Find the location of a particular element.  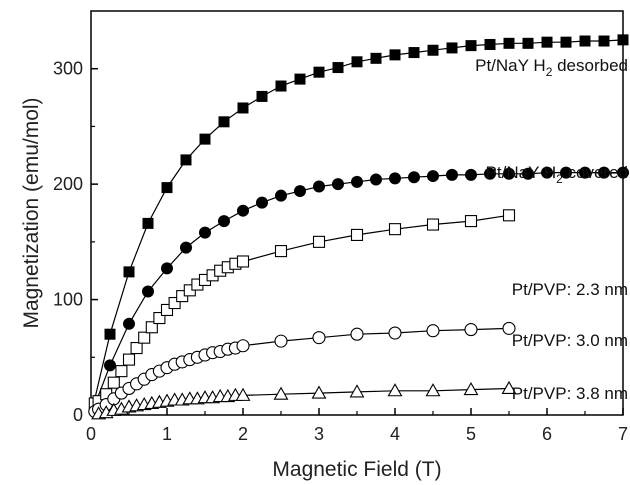

x-tick-label: 4 is located at coordinates (395, 434).